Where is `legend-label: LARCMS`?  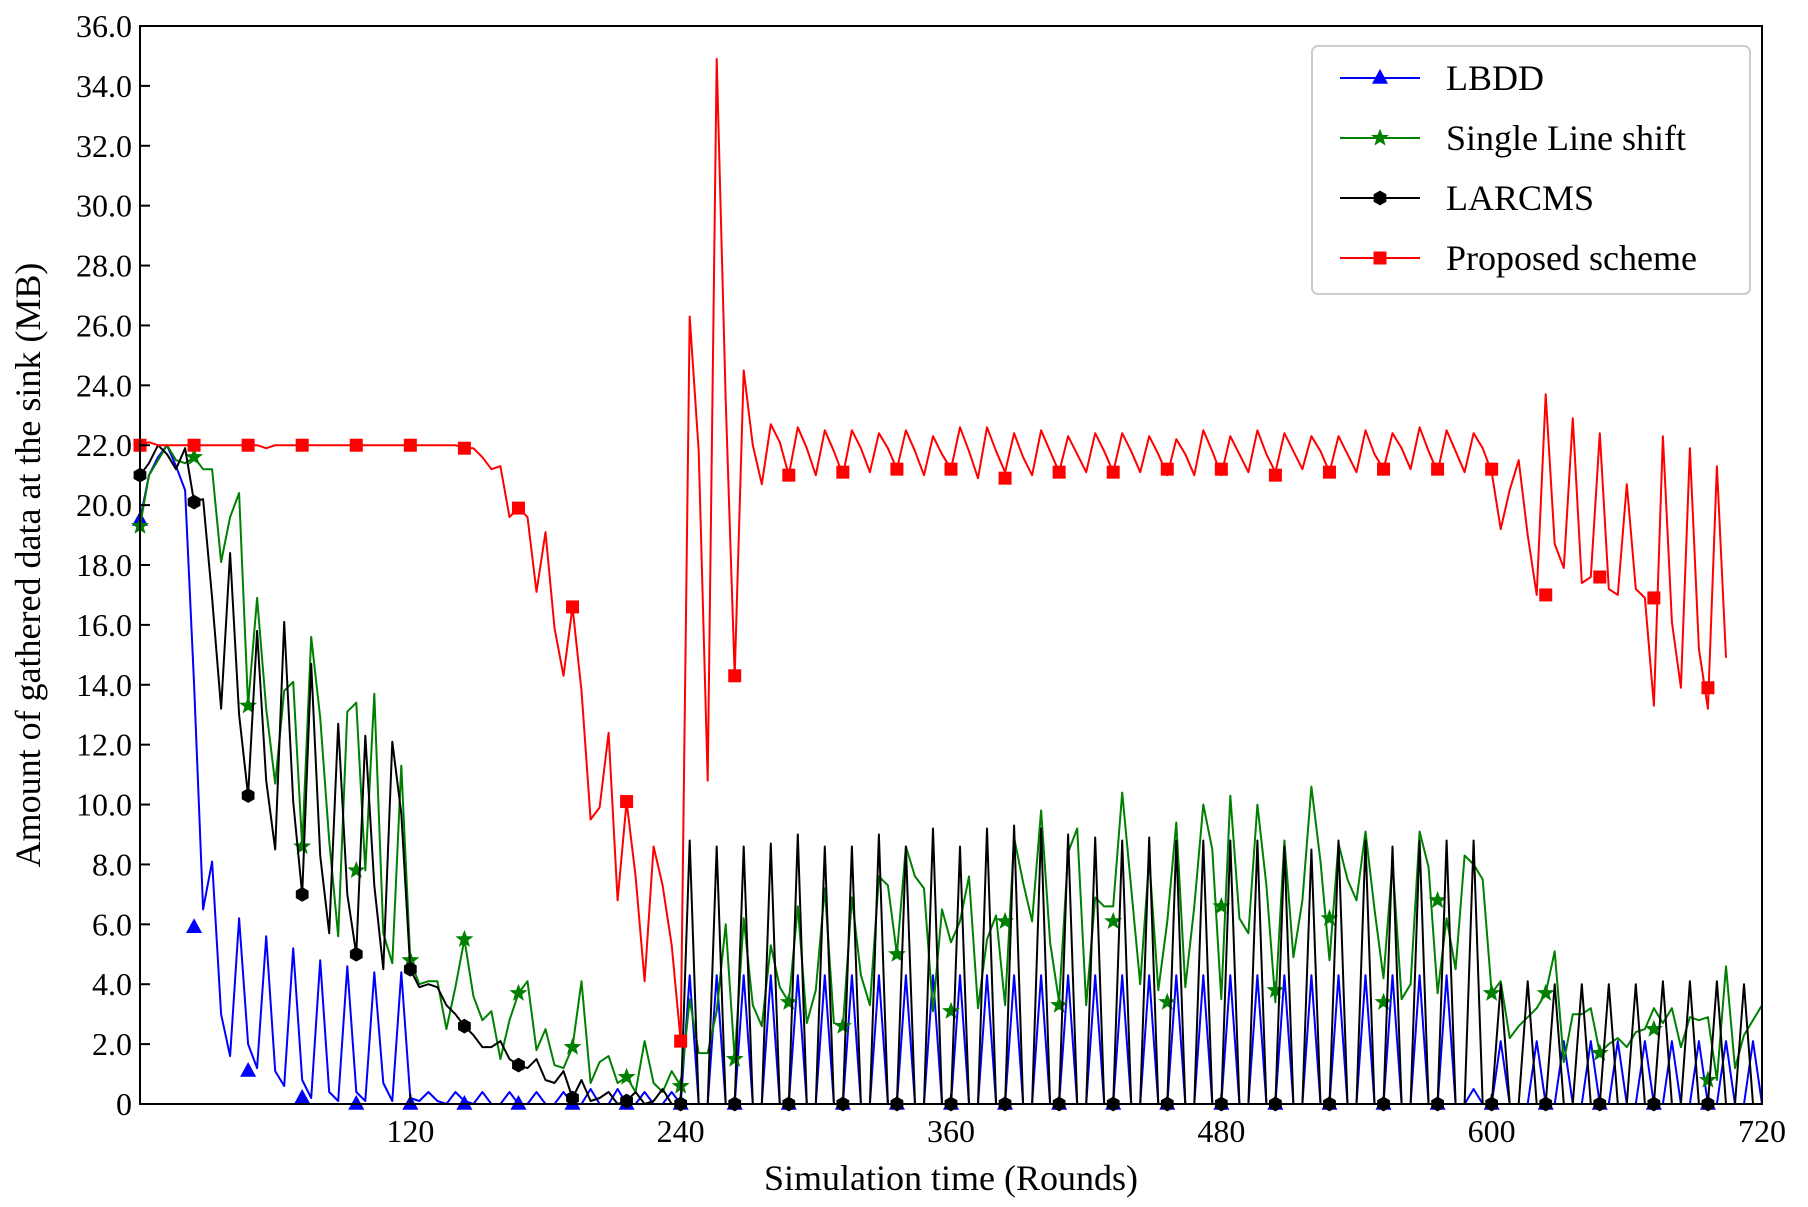 legend-label: LARCMS is located at coordinates (1520, 198).